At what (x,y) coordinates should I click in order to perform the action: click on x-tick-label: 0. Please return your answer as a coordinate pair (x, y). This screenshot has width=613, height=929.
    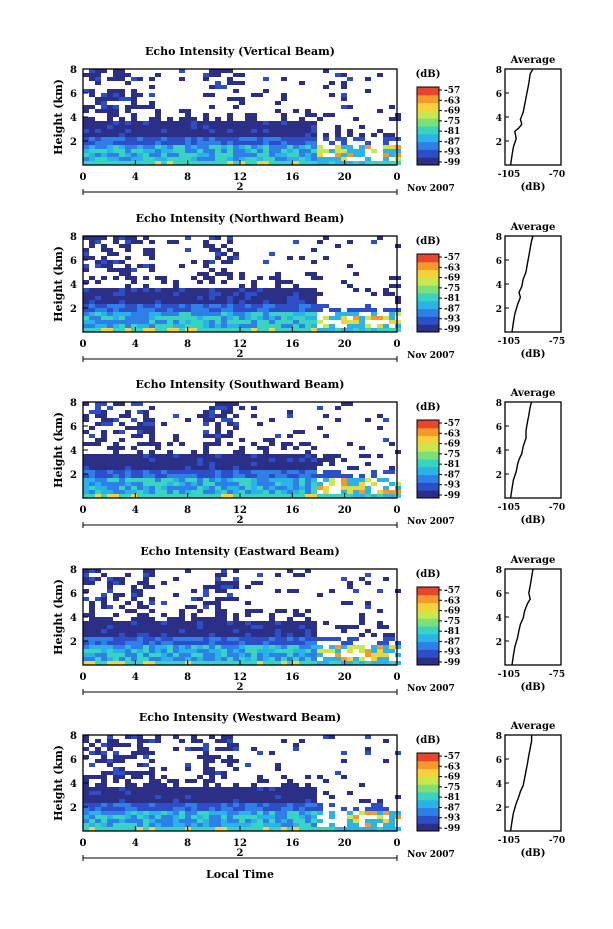
    Looking at the image, I should click on (83, 843).